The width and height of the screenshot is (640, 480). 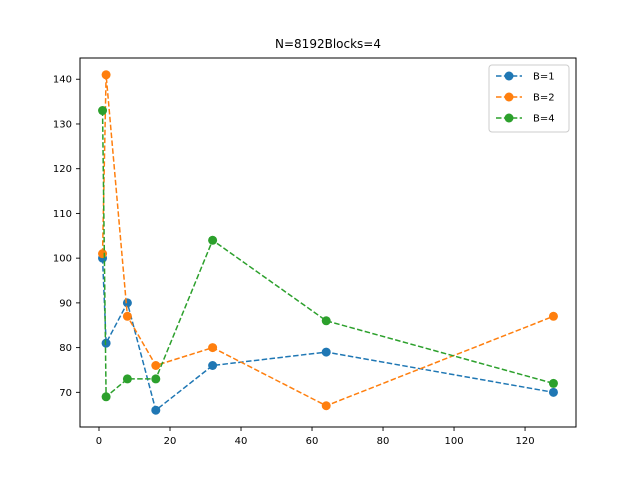 I want to click on data-point-B=4-0, so click(x=103, y=111).